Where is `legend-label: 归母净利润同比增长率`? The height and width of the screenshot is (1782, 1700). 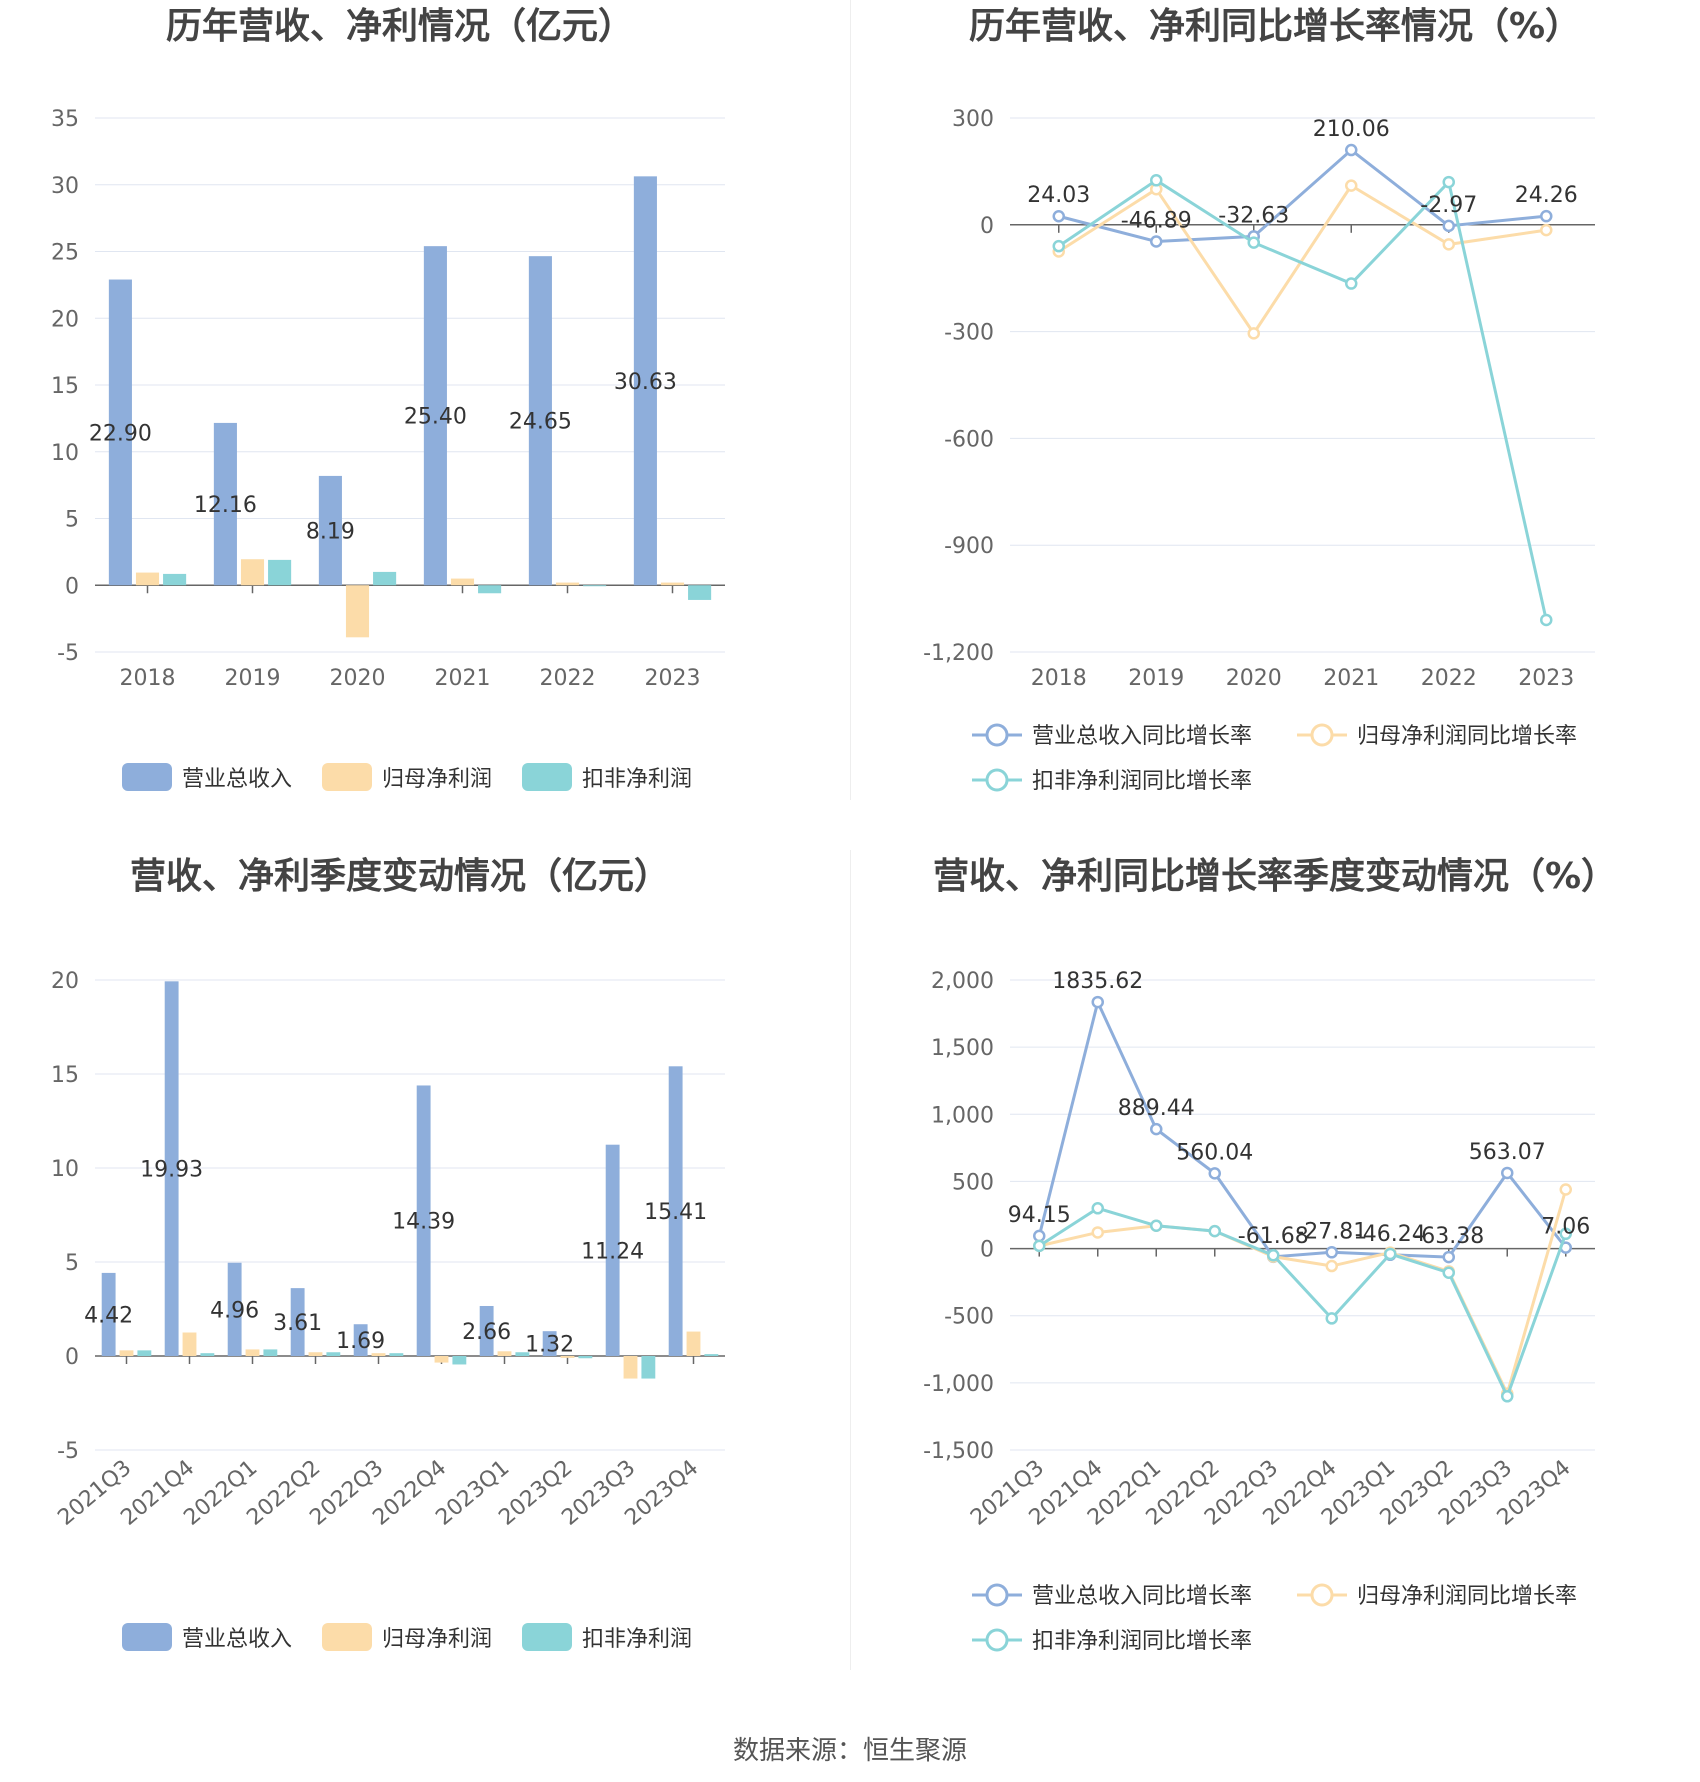
legend-label: 归母净利润同比增长率 is located at coordinates (1467, 1596).